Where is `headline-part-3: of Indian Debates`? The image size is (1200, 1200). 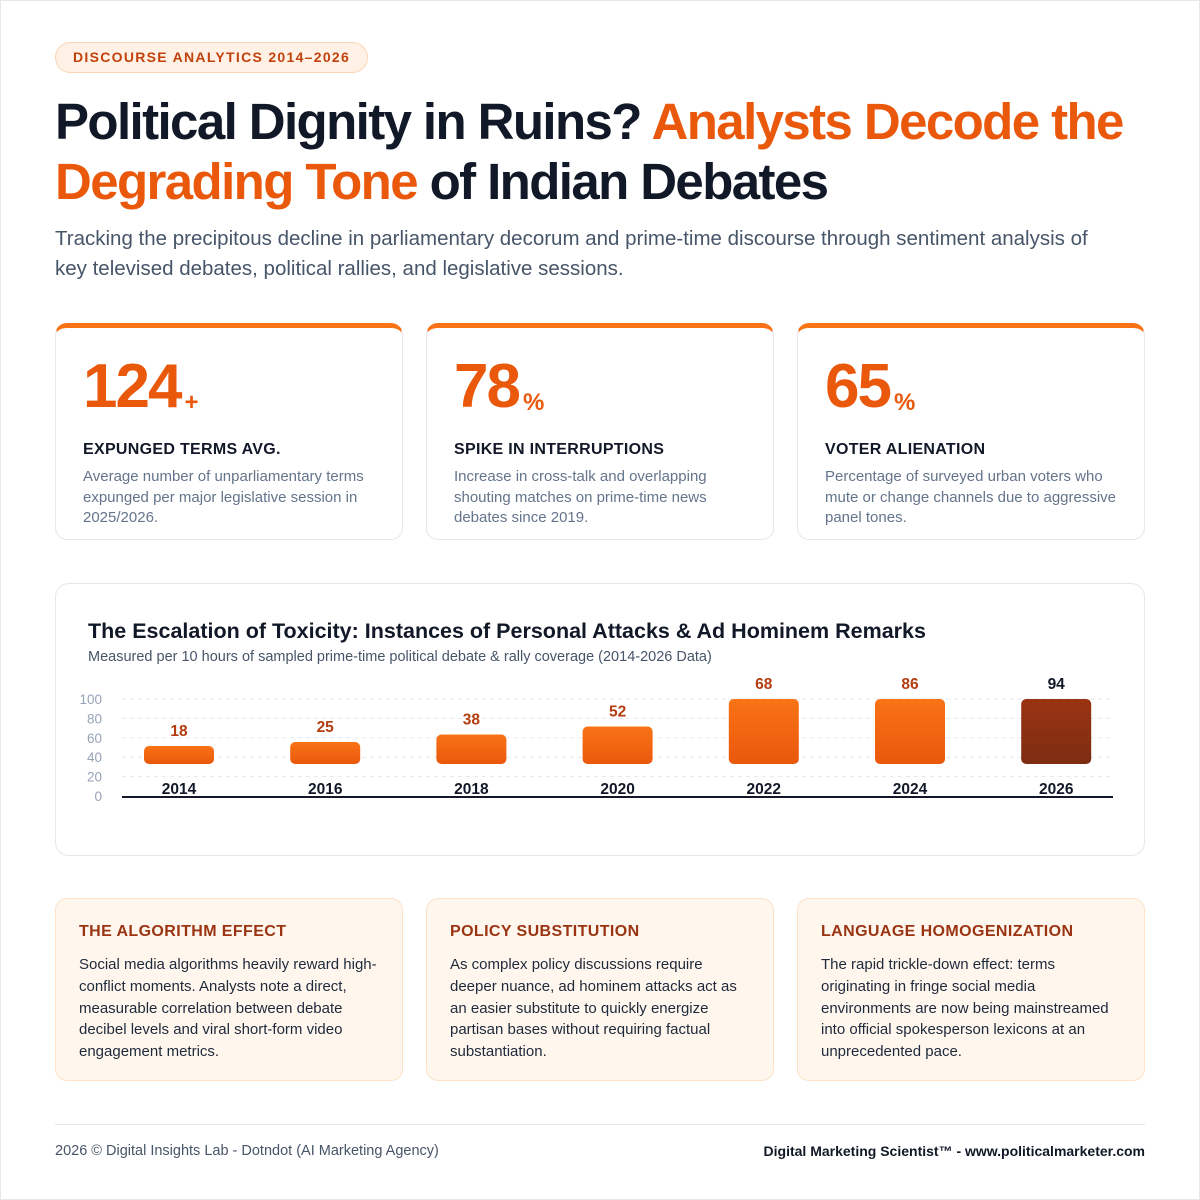
headline-part-3: of Indian Debates is located at coordinates (623, 181).